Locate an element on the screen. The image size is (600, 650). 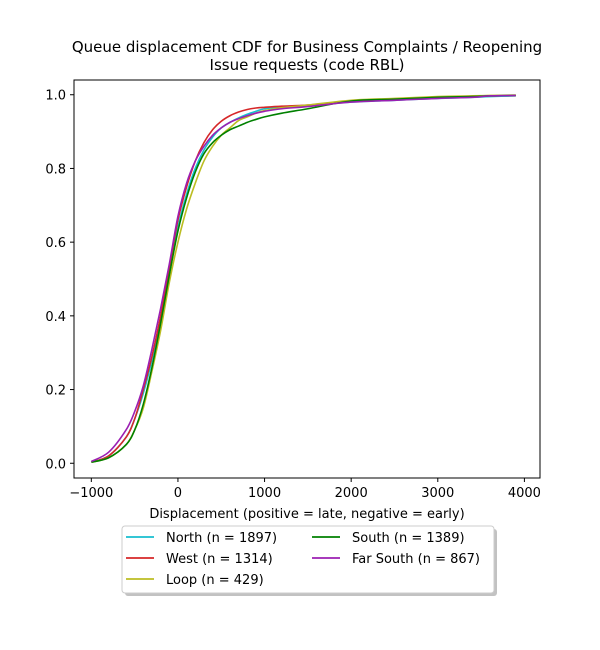
x-tick-label-0: −1000 is located at coordinates (91, 493).